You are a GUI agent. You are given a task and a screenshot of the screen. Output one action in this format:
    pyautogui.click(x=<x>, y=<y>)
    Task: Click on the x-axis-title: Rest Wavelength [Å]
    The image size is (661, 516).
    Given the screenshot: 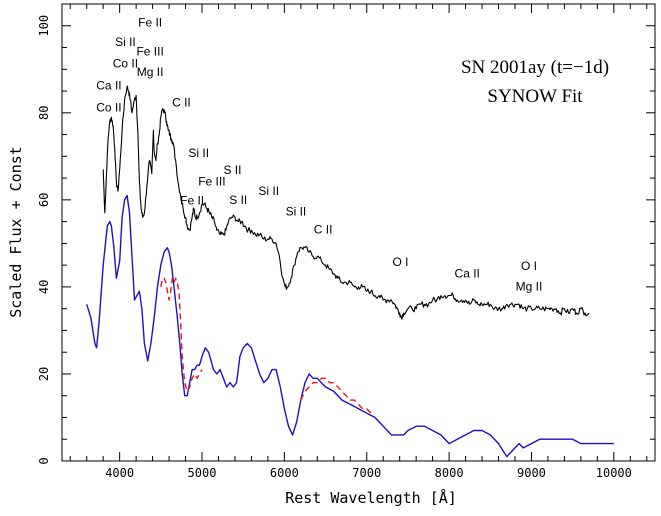 What is the action you would take?
    pyautogui.click(x=371, y=497)
    